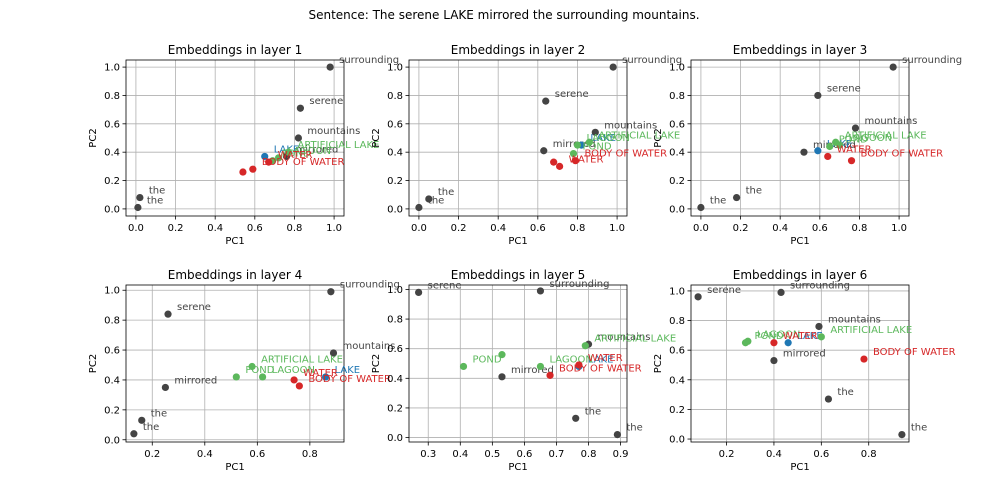 Image resolution: width=1008 pixels, height=504 pixels. Describe the element at coordinates (932, 60) in the screenshot. I see `point-label: surrounding` at that location.